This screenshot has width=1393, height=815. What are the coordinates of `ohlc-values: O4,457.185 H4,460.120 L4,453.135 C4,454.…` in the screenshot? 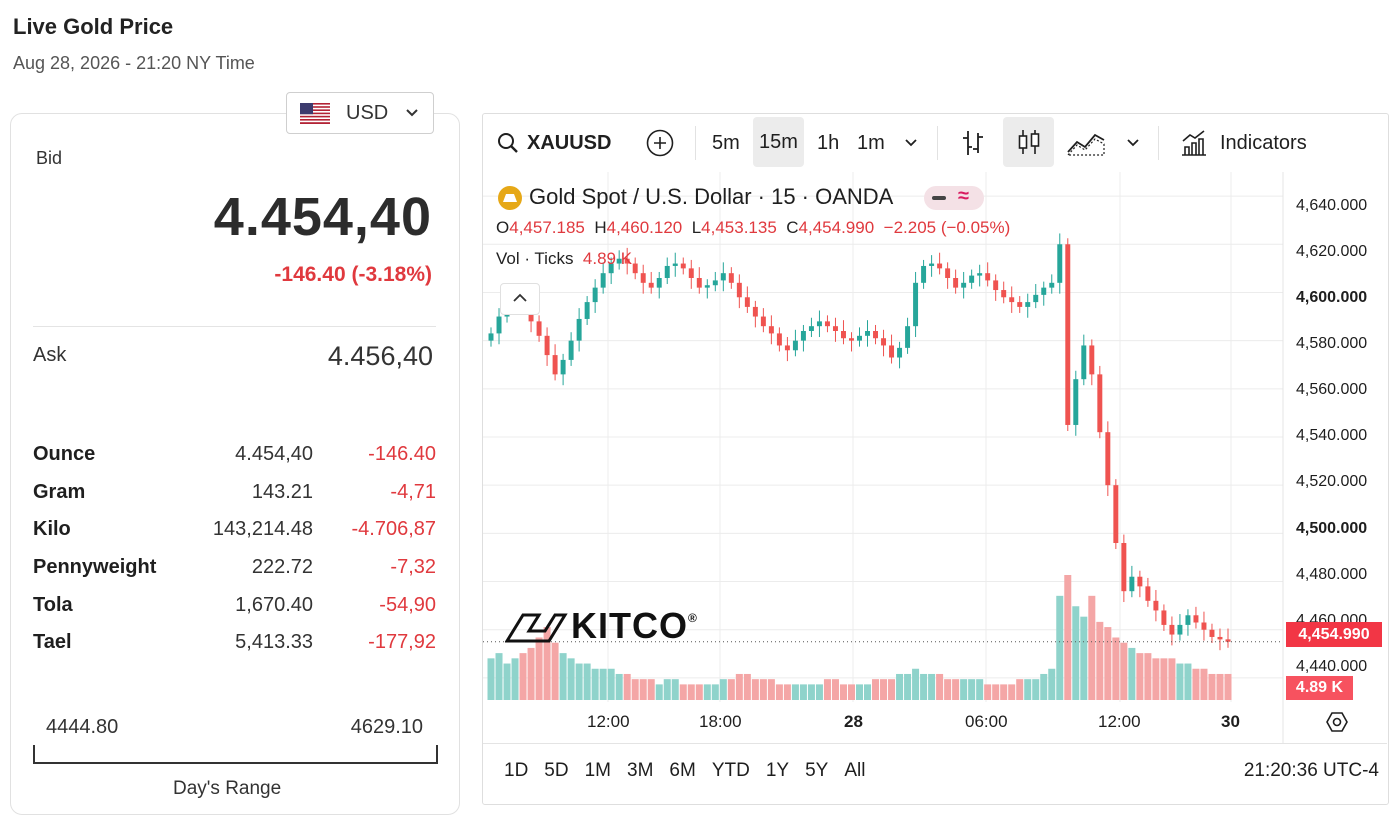 It's located at (753, 227).